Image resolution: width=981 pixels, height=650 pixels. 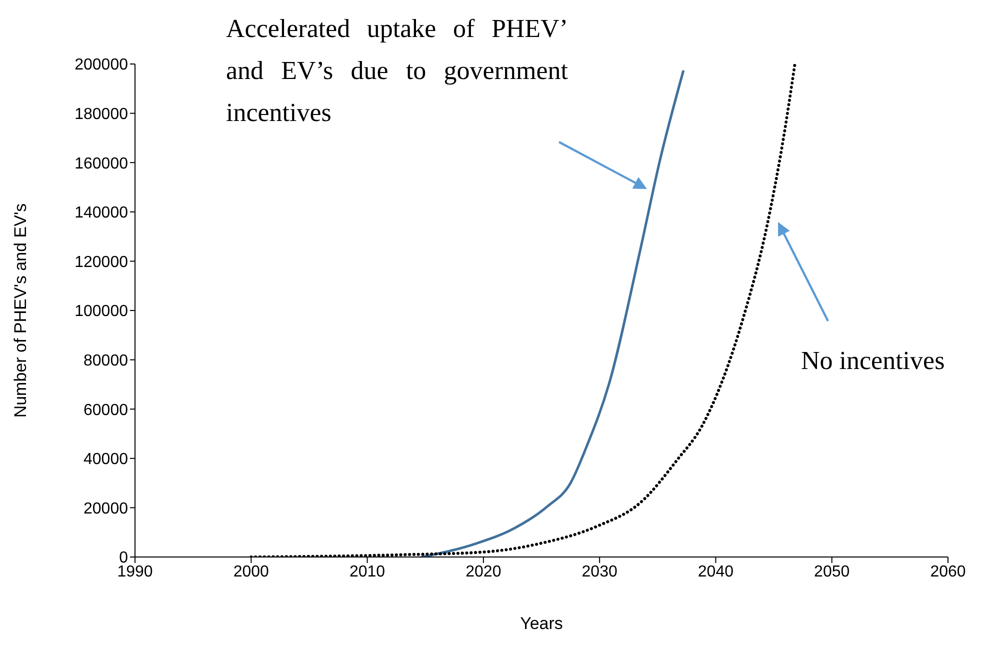 What do you see at coordinates (367, 571) in the screenshot?
I see `x-tick-label: 2010` at bounding box center [367, 571].